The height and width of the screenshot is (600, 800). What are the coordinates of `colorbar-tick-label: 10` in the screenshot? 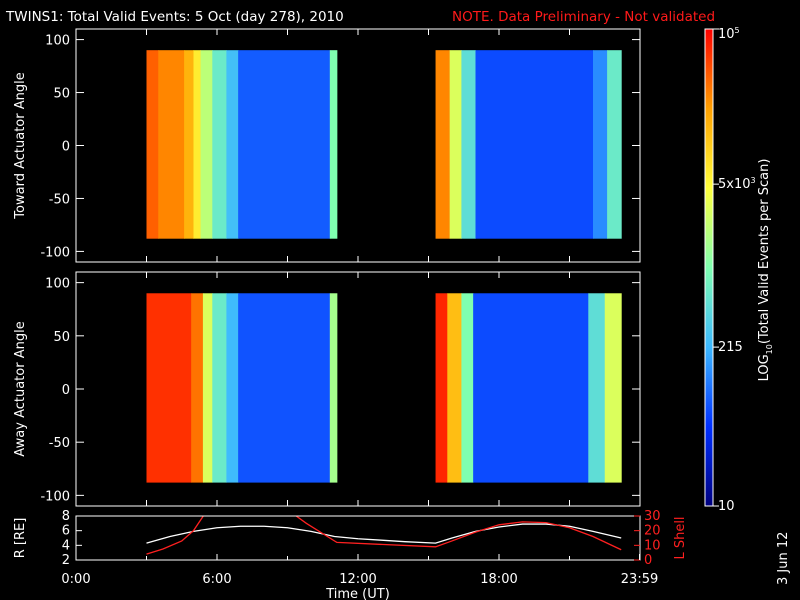 It's located at (726, 506).